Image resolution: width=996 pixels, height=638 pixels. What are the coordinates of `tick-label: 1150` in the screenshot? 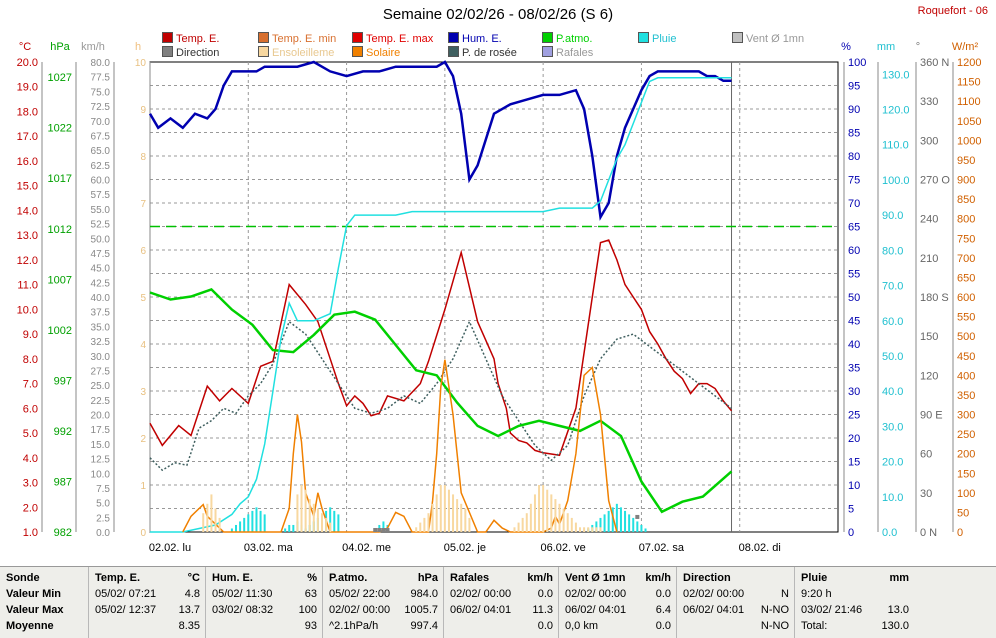 It's located at (969, 83).